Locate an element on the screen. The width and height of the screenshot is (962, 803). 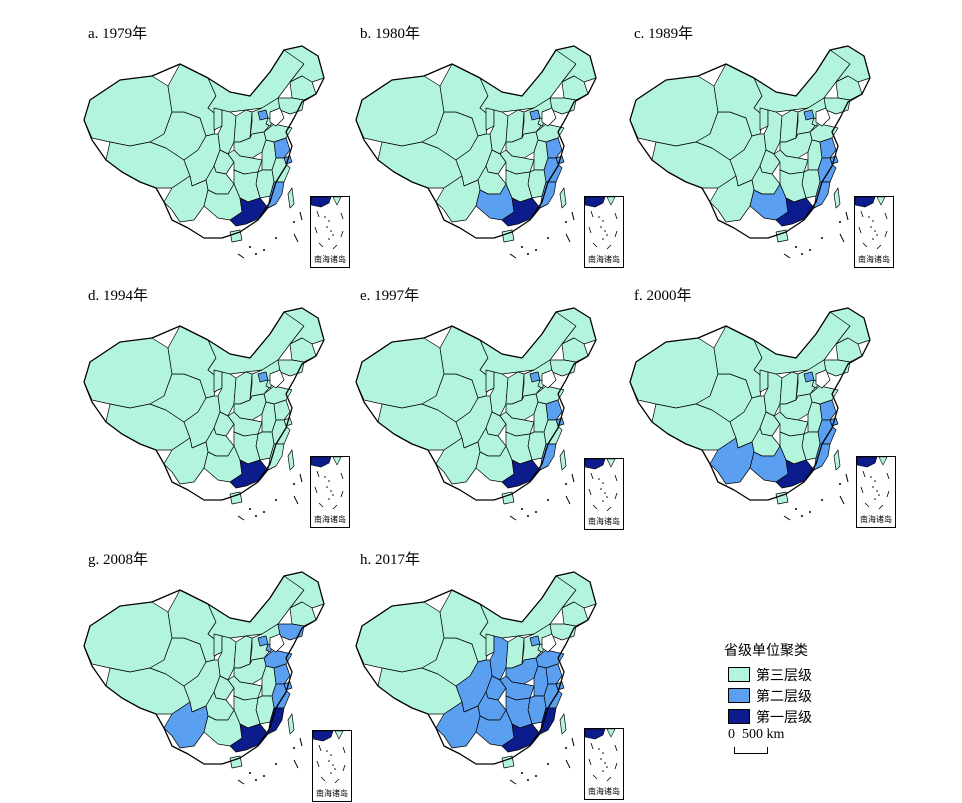
panel-label: b. 1980年 is located at coordinates (390, 34).